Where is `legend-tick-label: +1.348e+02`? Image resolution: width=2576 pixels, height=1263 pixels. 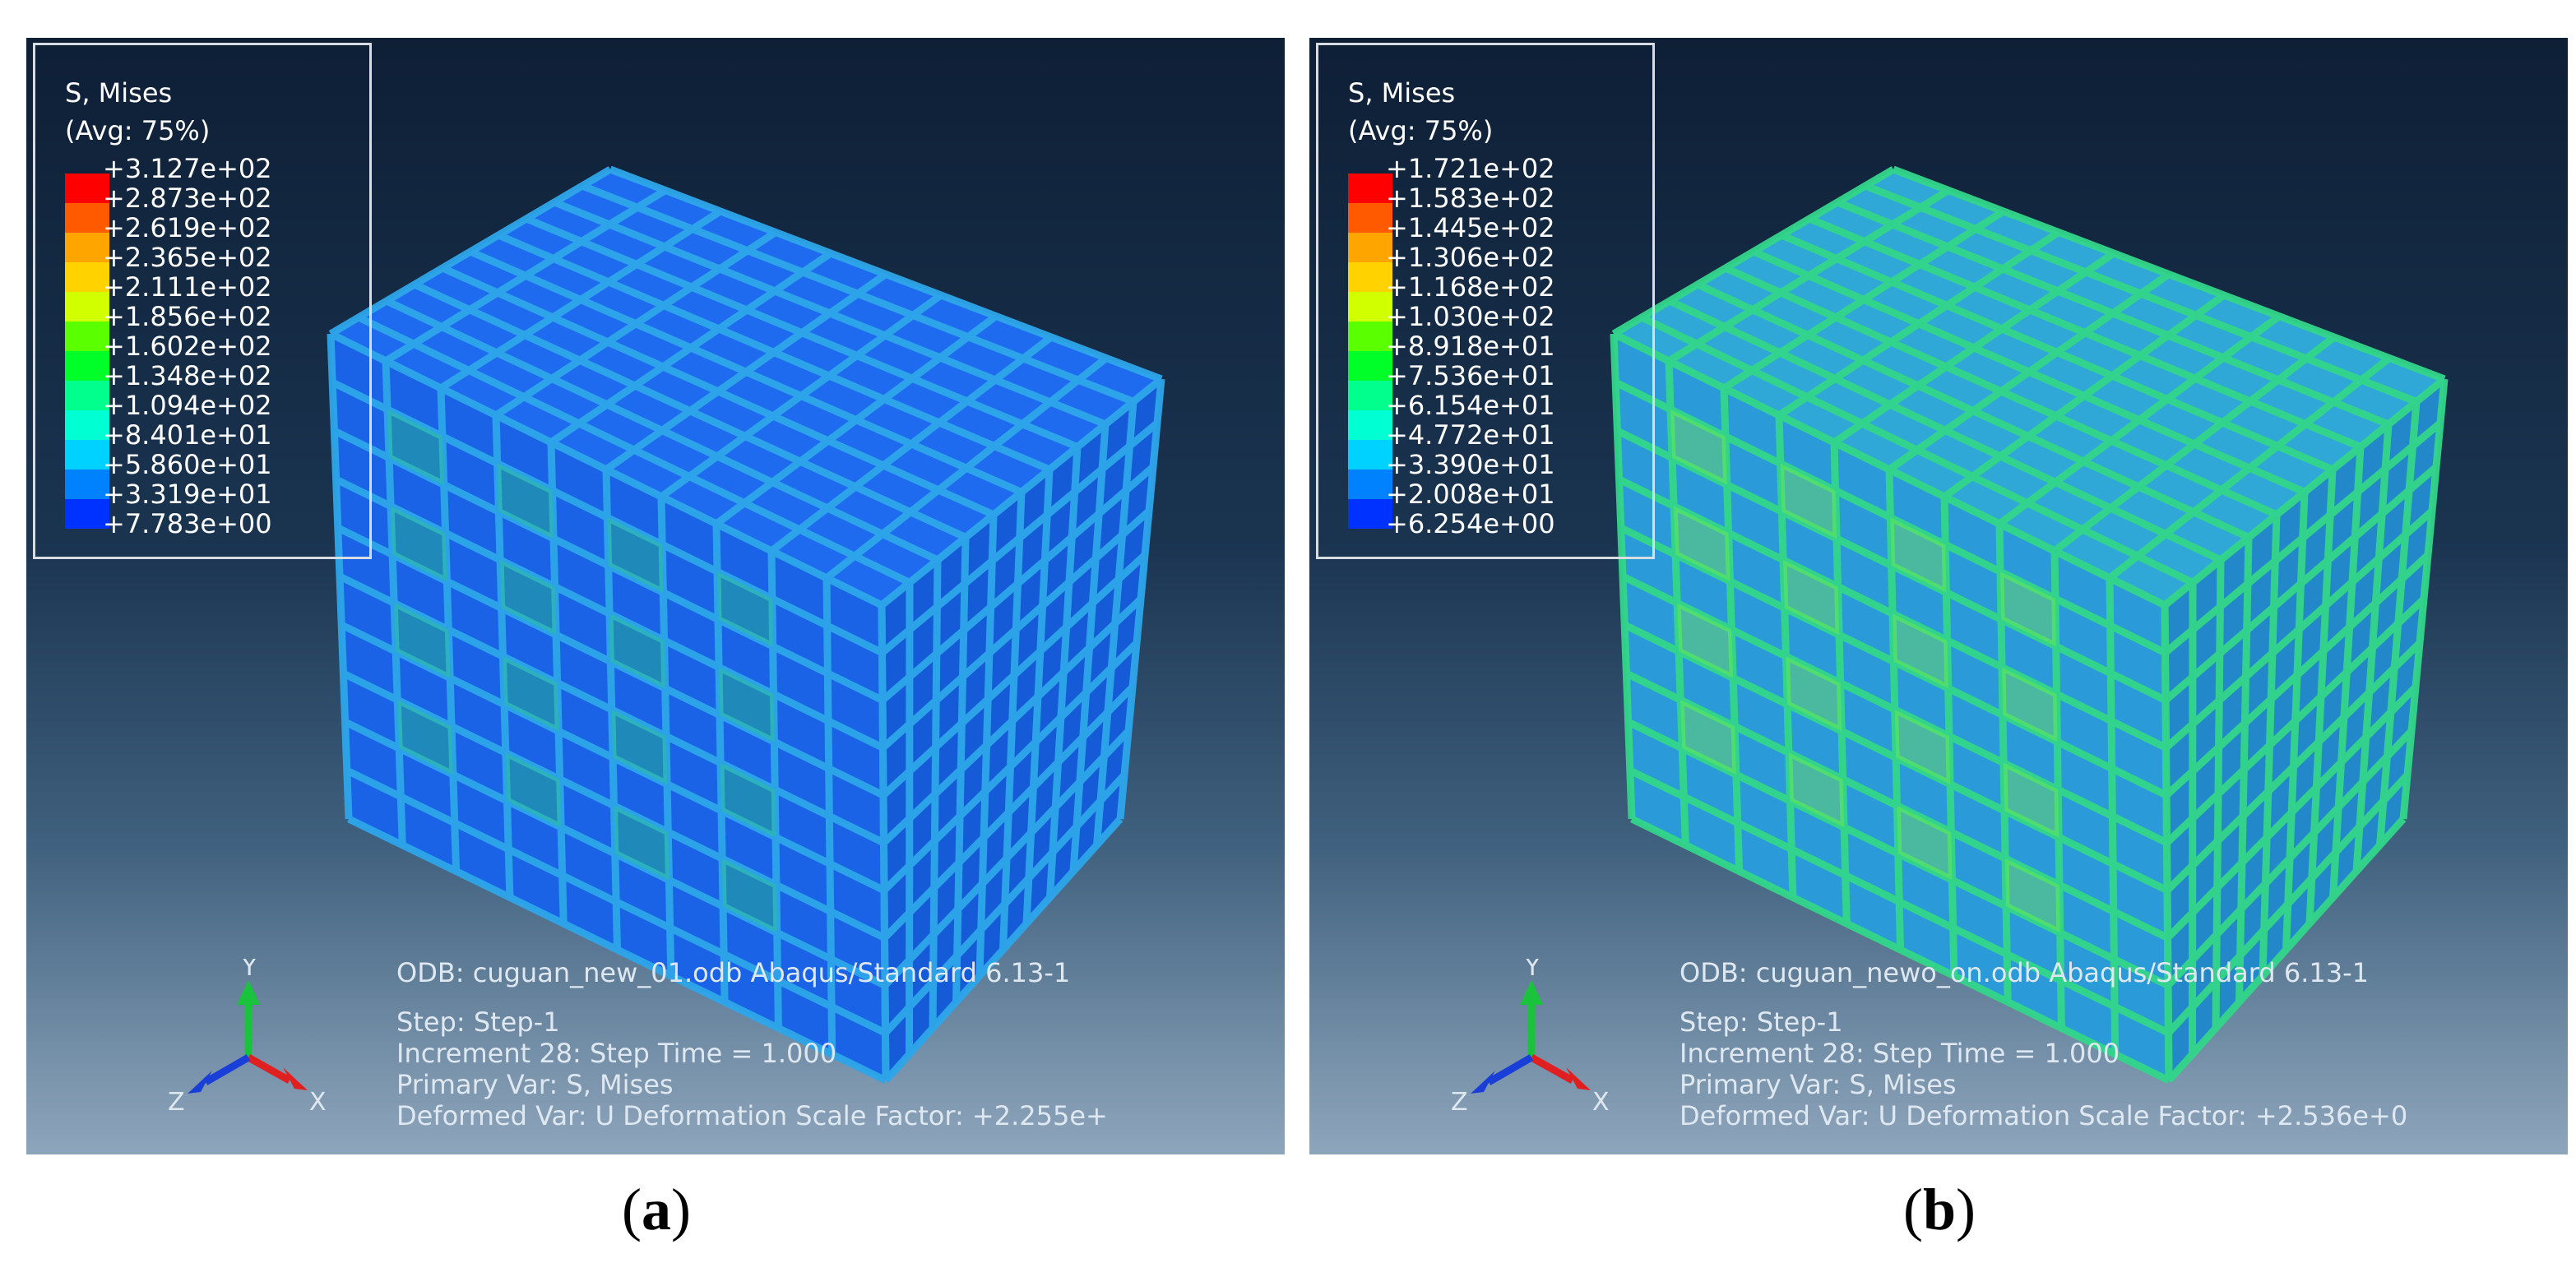 legend-tick-label: +1.348e+02 is located at coordinates (188, 376).